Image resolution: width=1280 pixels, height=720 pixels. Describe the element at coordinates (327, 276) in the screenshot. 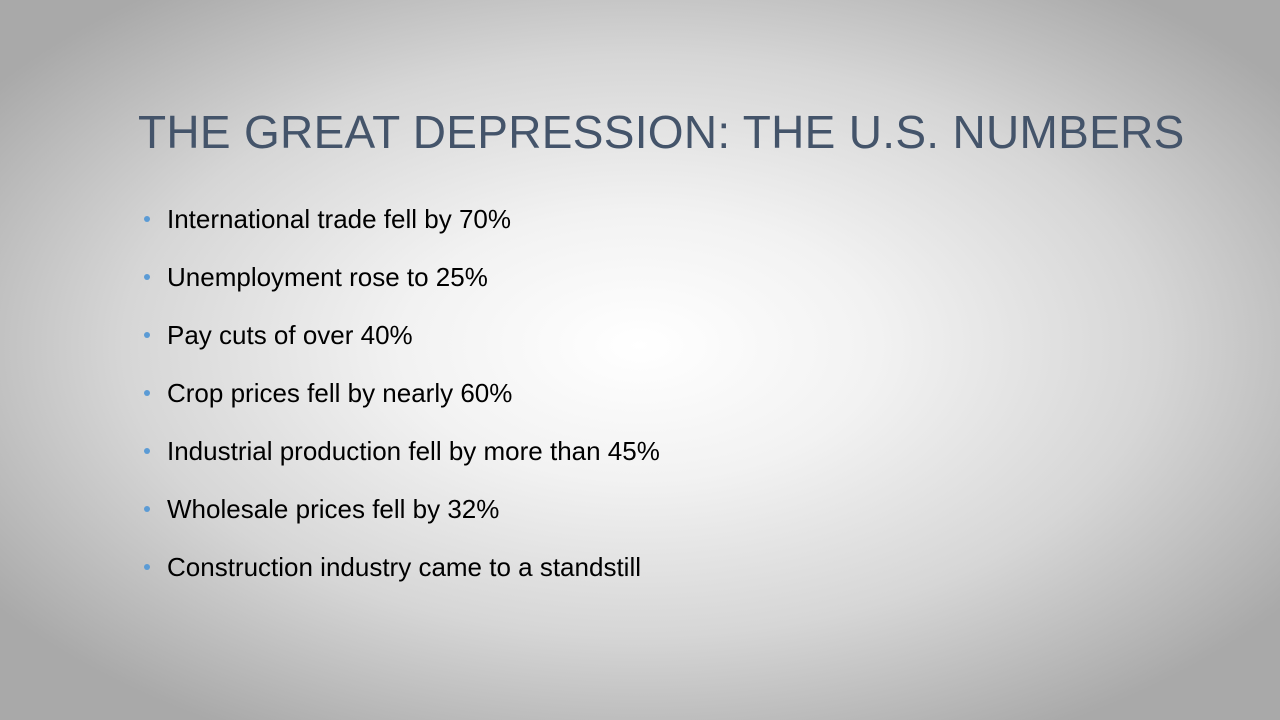

I see `bullet-text: Unemployment rose to 25%` at that location.